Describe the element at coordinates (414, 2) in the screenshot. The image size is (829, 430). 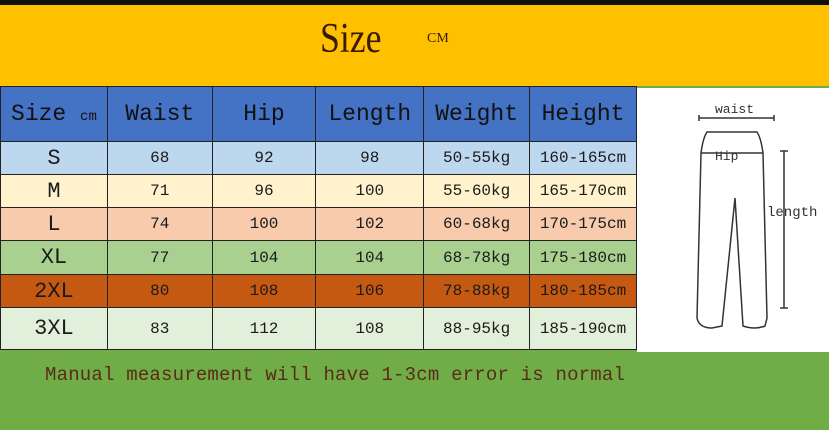
I see `top-bar` at that location.